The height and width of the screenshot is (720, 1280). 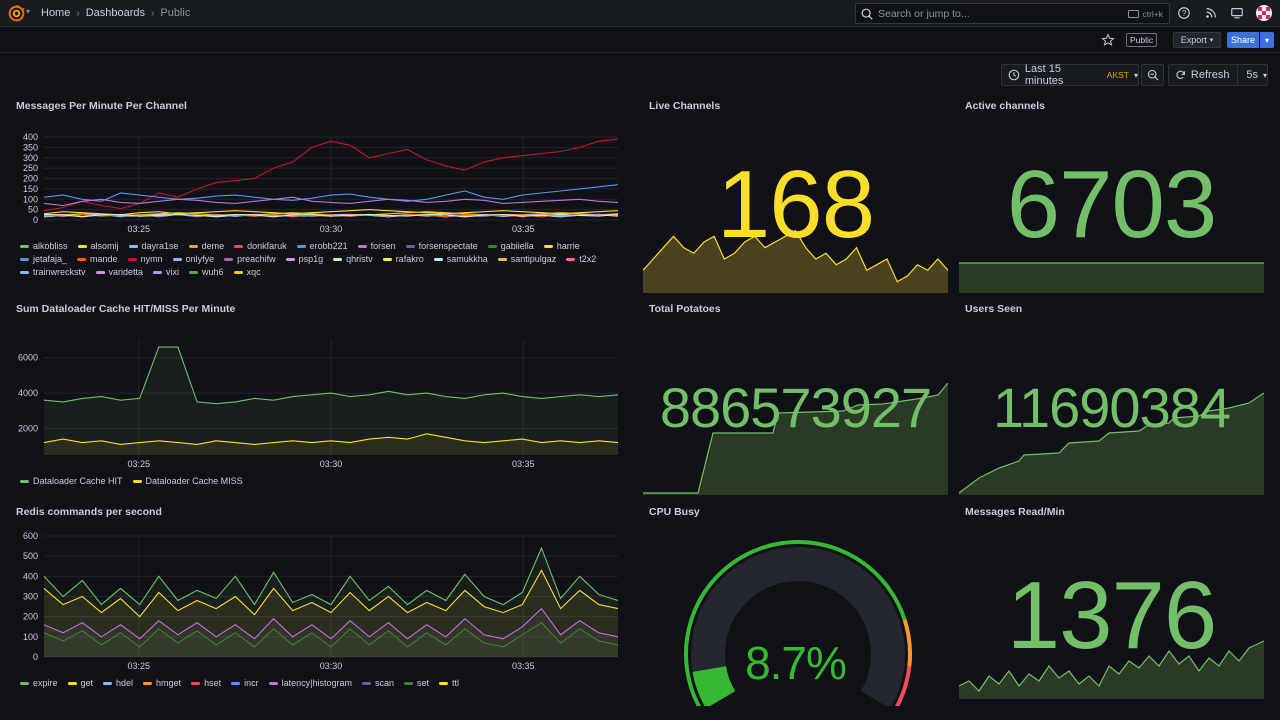 What do you see at coordinates (449, 683) in the screenshot?
I see `legend-item: ttl` at bounding box center [449, 683].